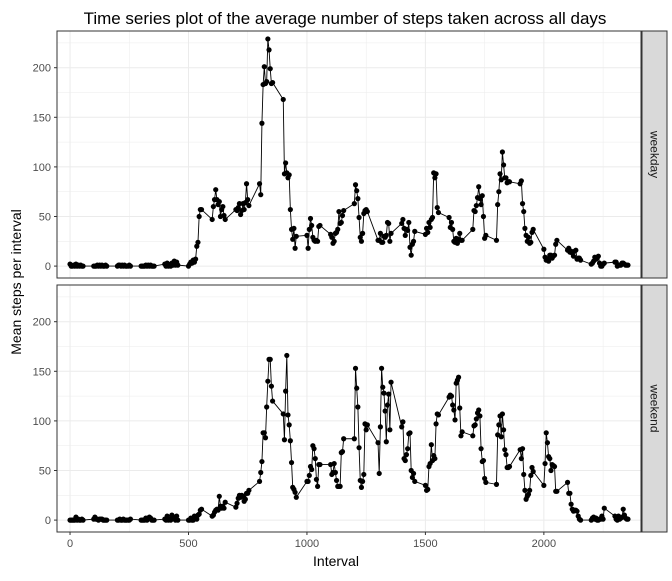  Describe the element at coordinates (42, 118) in the screenshot. I see `y-tick-label: 150` at that location.